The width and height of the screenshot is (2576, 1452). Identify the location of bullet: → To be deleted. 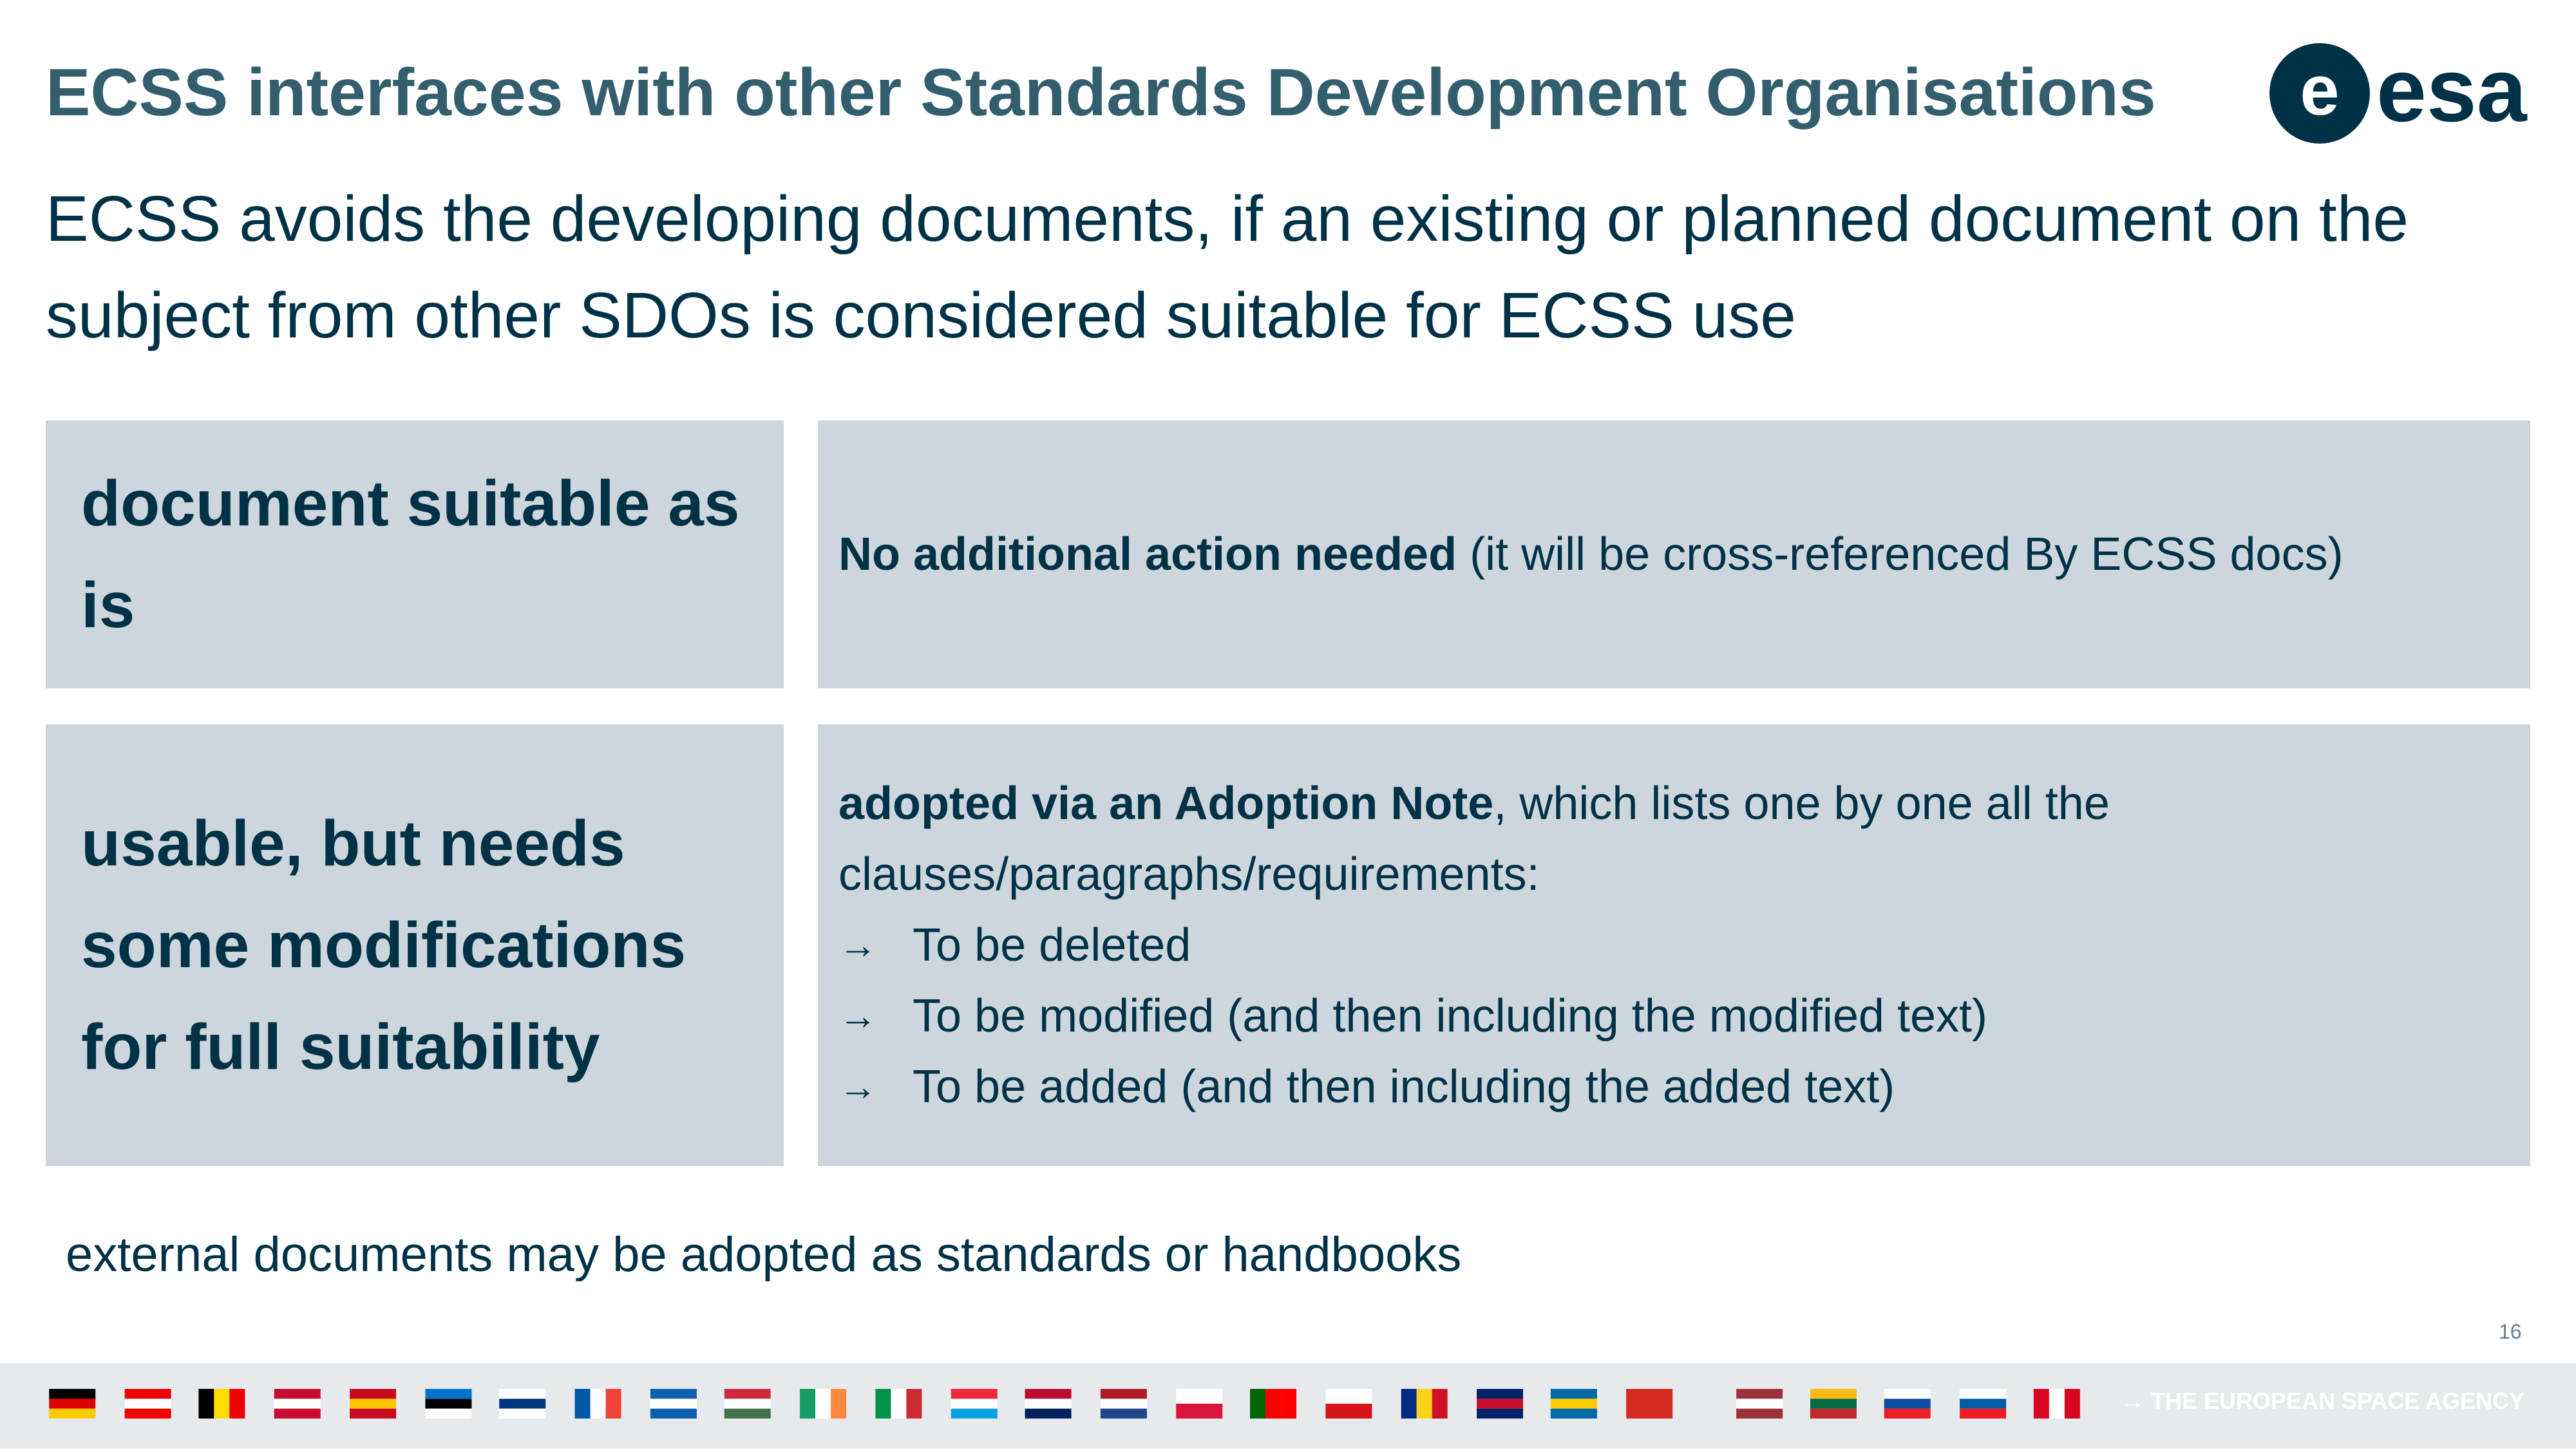
(1671, 945).